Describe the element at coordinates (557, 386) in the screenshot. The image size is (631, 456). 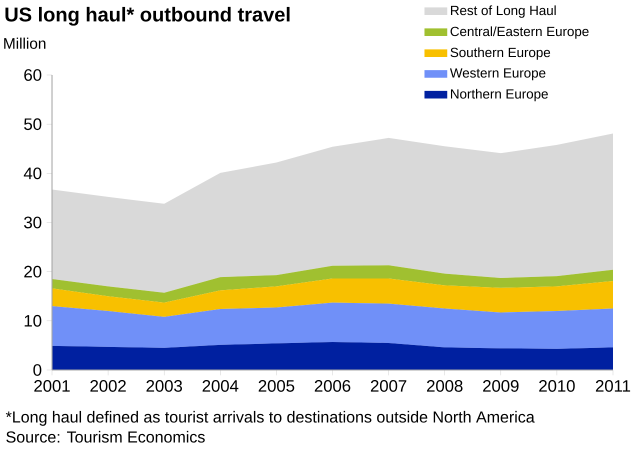
I see `x-tick-label: 2010` at that location.